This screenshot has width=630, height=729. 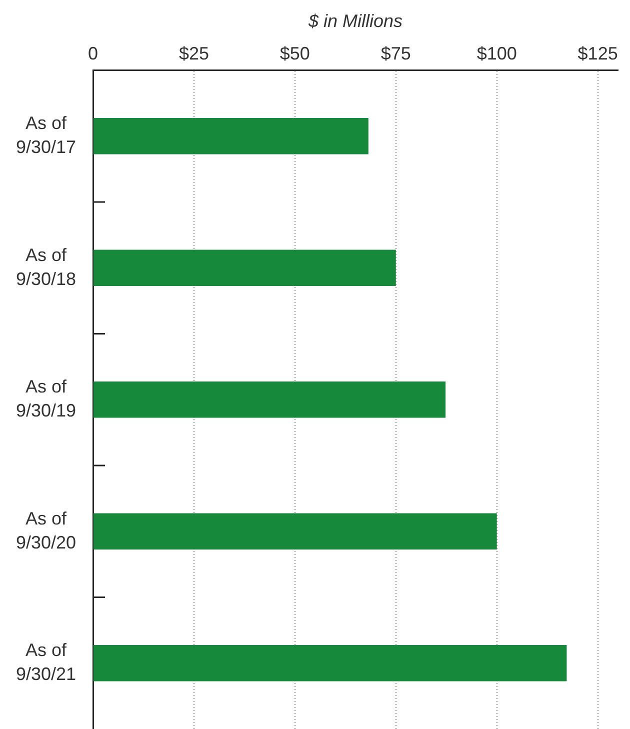 I want to click on y-tick-label: As of 9/30/20, so click(x=46, y=530).